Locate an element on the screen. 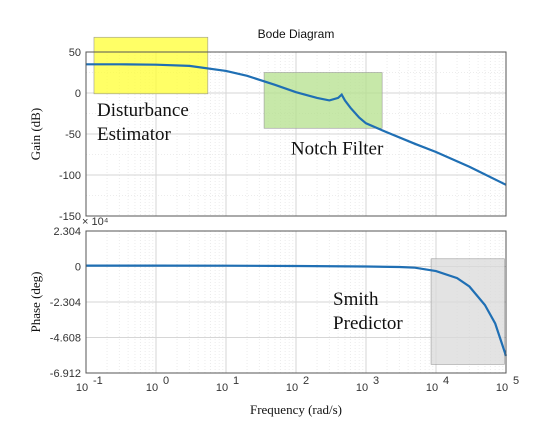 The image size is (560, 424). x-tick-exponent: 3 is located at coordinates (376, 381).